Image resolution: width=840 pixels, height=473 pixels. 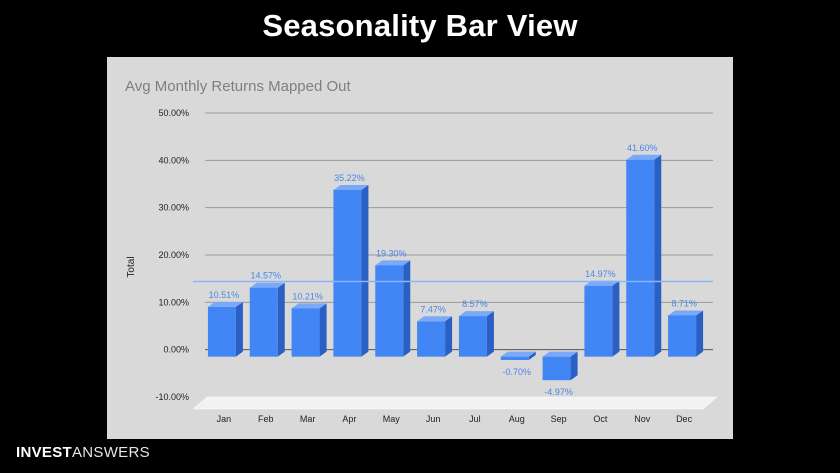 I want to click on brand-logo: INVESTANSWERS, so click(x=83, y=452).